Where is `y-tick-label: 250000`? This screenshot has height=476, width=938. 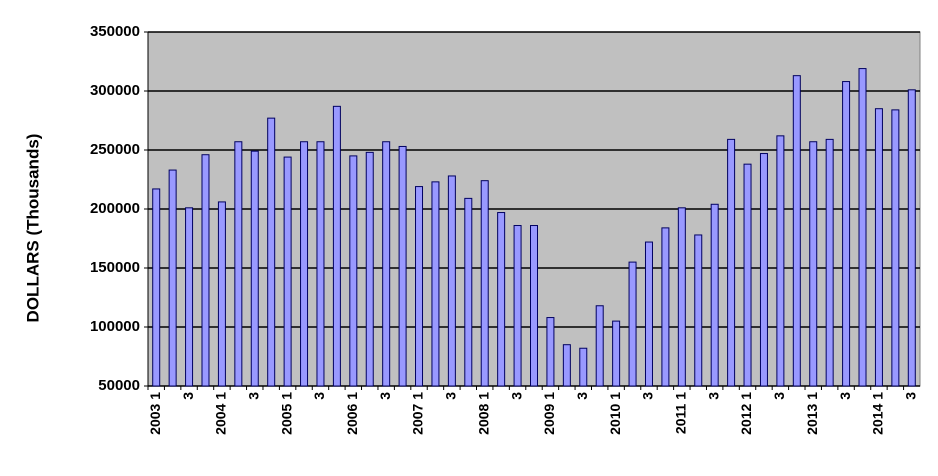
y-tick-label: 250000 is located at coordinates (115, 149).